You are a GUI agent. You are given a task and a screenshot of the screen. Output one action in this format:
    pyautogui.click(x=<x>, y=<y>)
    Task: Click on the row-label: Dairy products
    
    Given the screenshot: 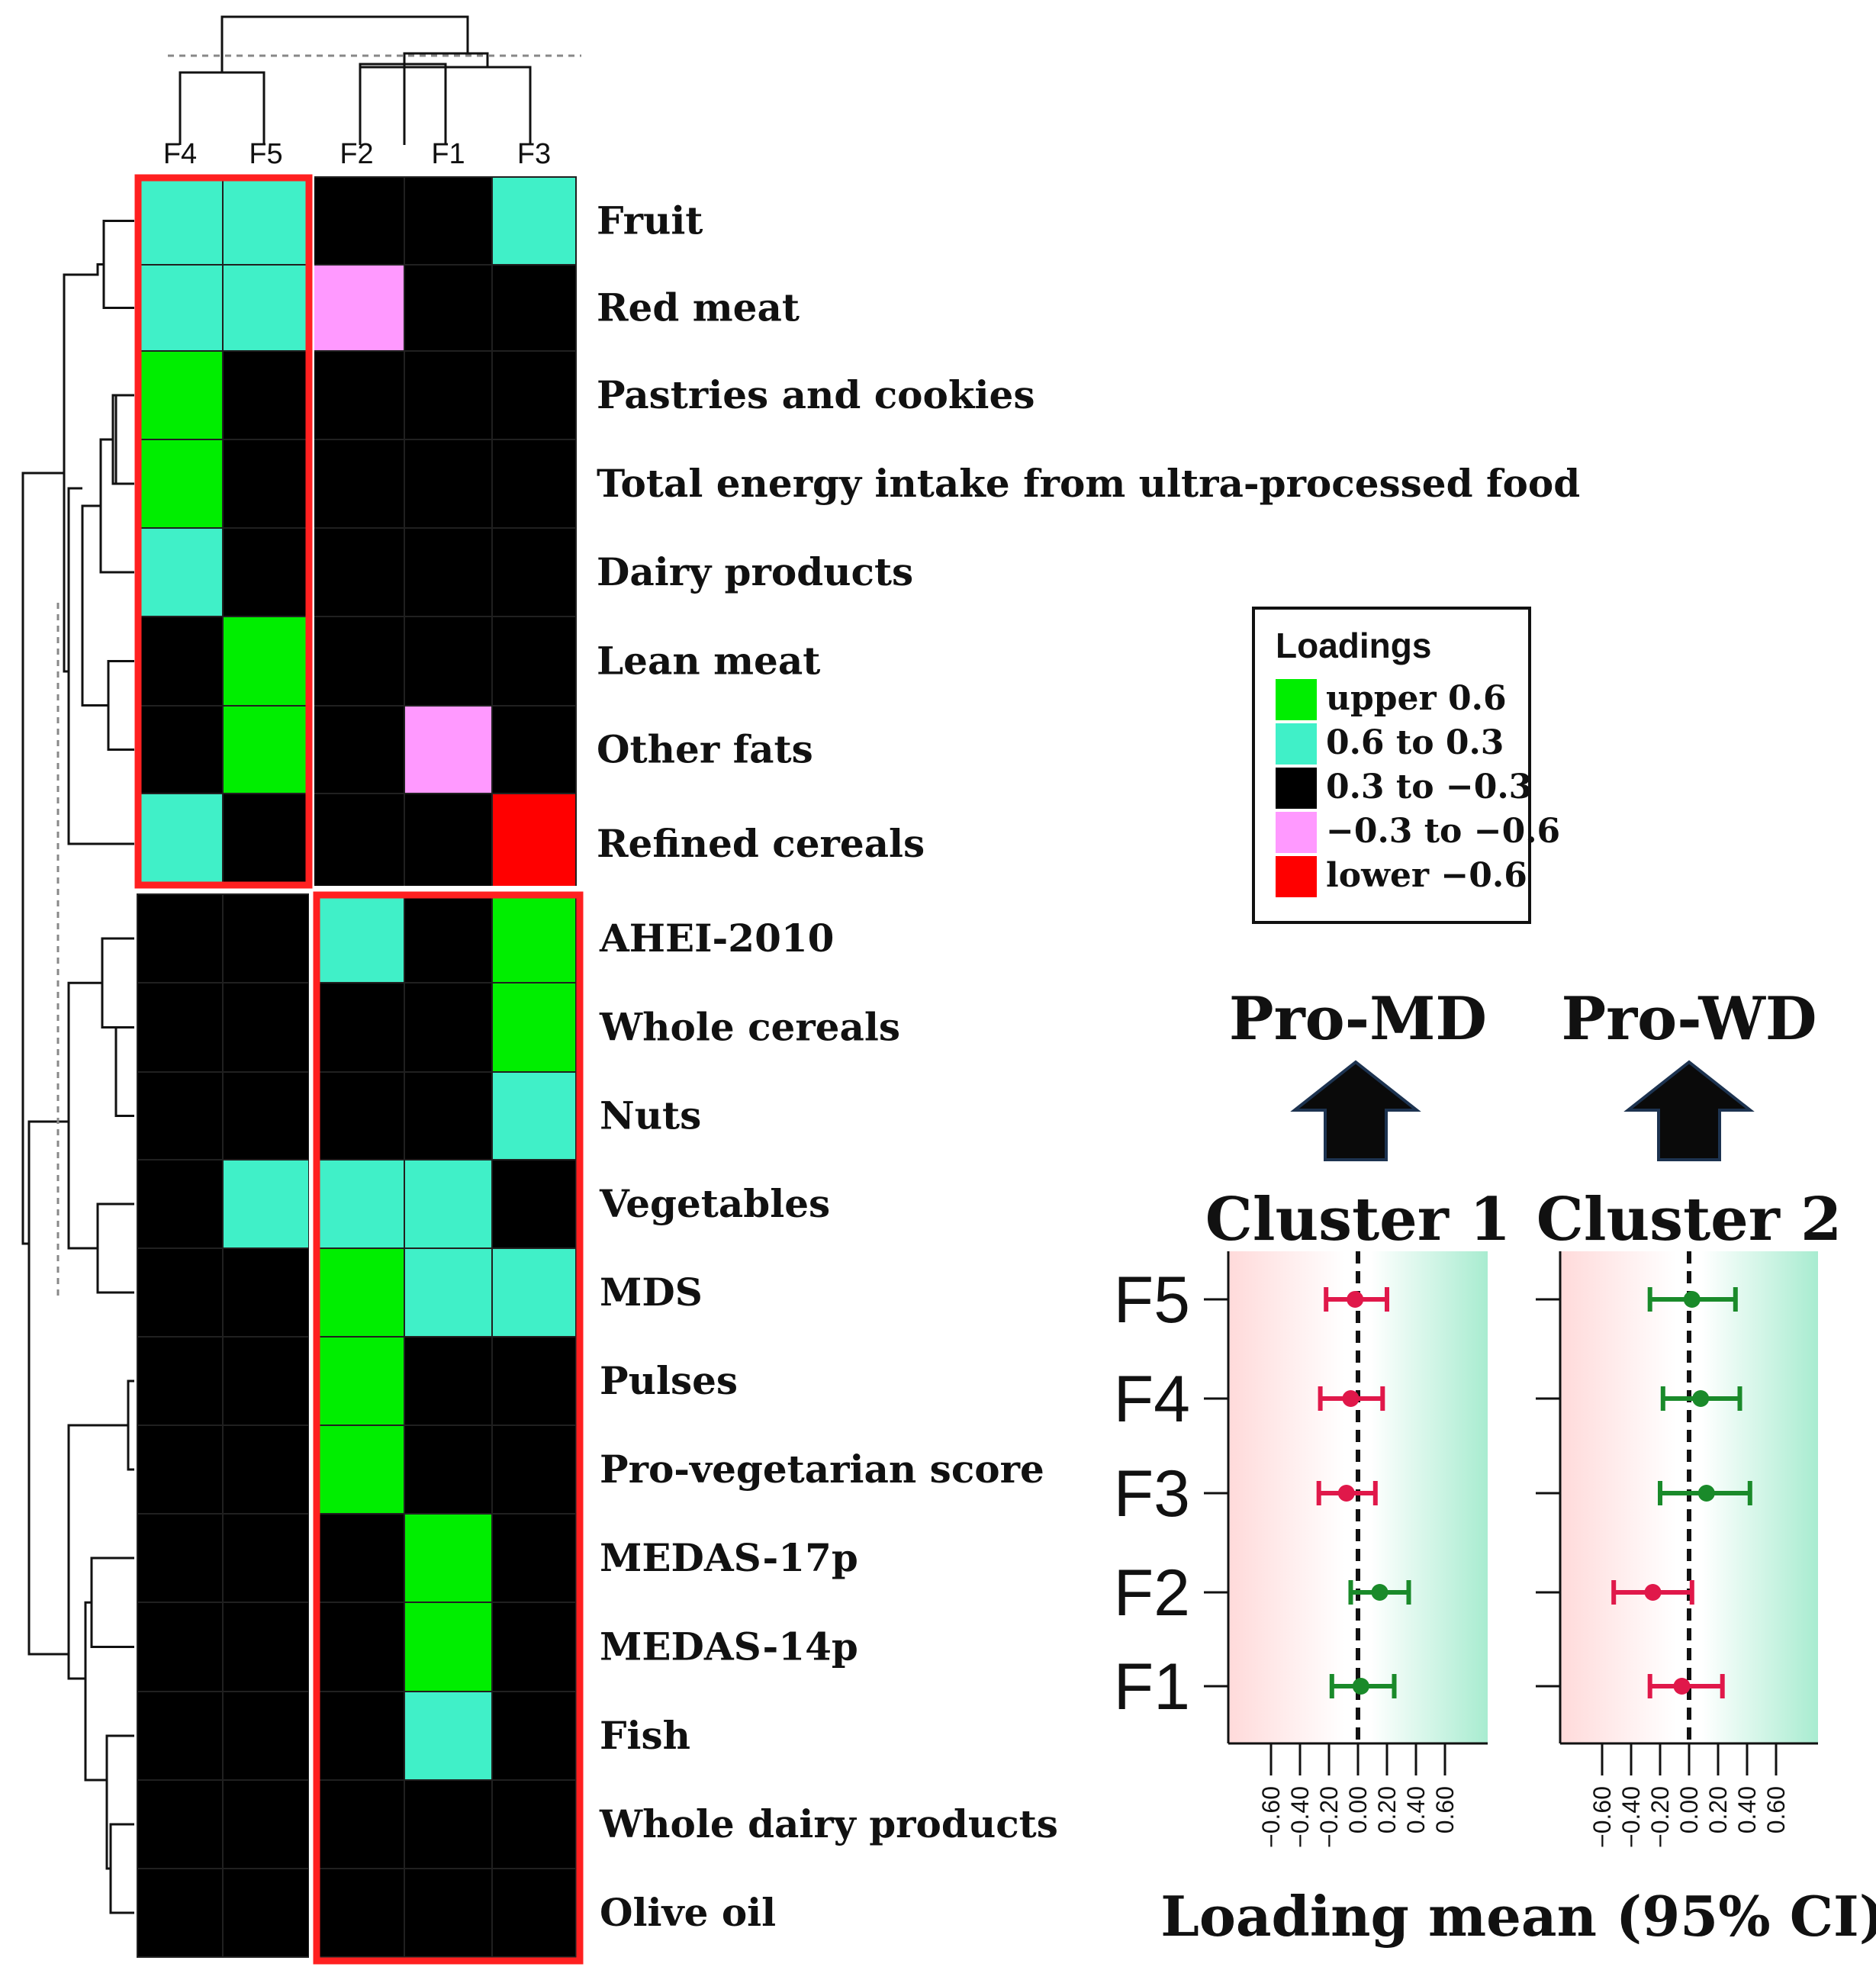 What is the action you would take?
    pyautogui.click(x=755, y=571)
    